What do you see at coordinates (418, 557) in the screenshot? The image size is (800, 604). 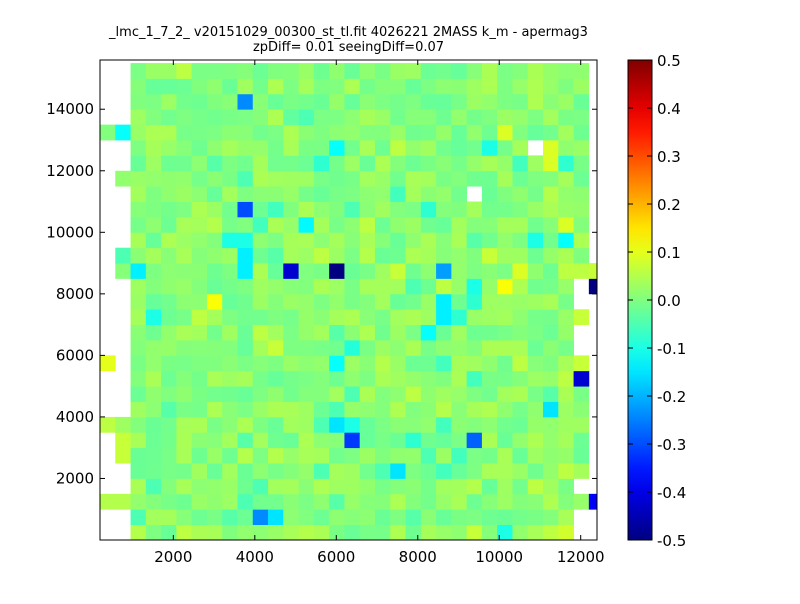 I see `x-tick-label: 8000` at bounding box center [418, 557].